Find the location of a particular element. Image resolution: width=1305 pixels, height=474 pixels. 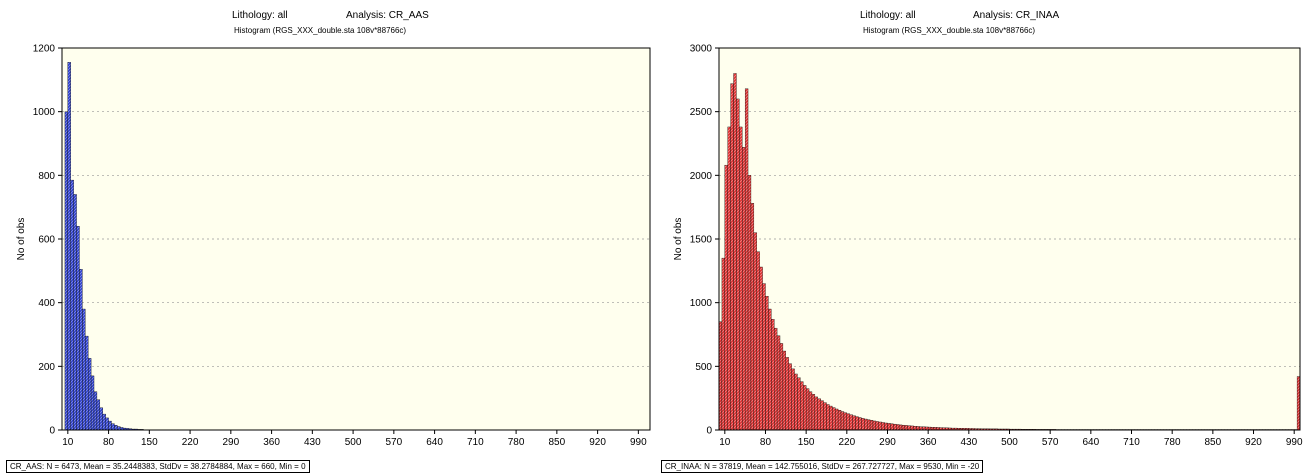

x-tick-label: 500 is located at coordinates (1009, 442).